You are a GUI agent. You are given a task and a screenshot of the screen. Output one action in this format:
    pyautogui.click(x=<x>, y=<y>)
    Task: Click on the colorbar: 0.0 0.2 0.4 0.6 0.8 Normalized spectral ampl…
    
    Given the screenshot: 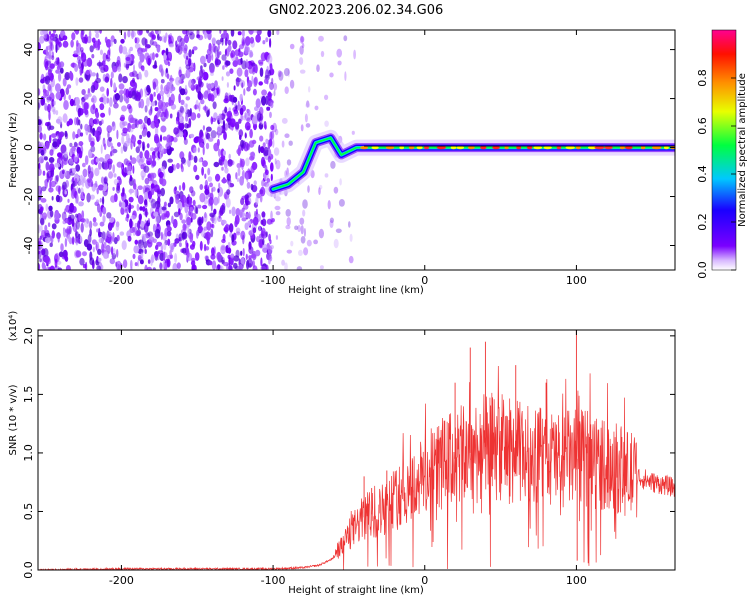 What is the action you would take?
    pyautogui.click(x=722, y=154)
    